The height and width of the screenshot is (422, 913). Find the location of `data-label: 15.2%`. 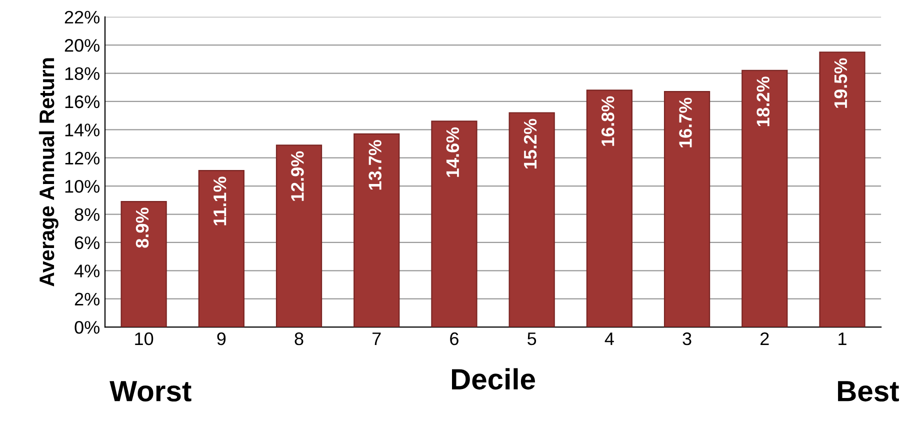

data-label: 15.2% is located at coordinates (530, 143).